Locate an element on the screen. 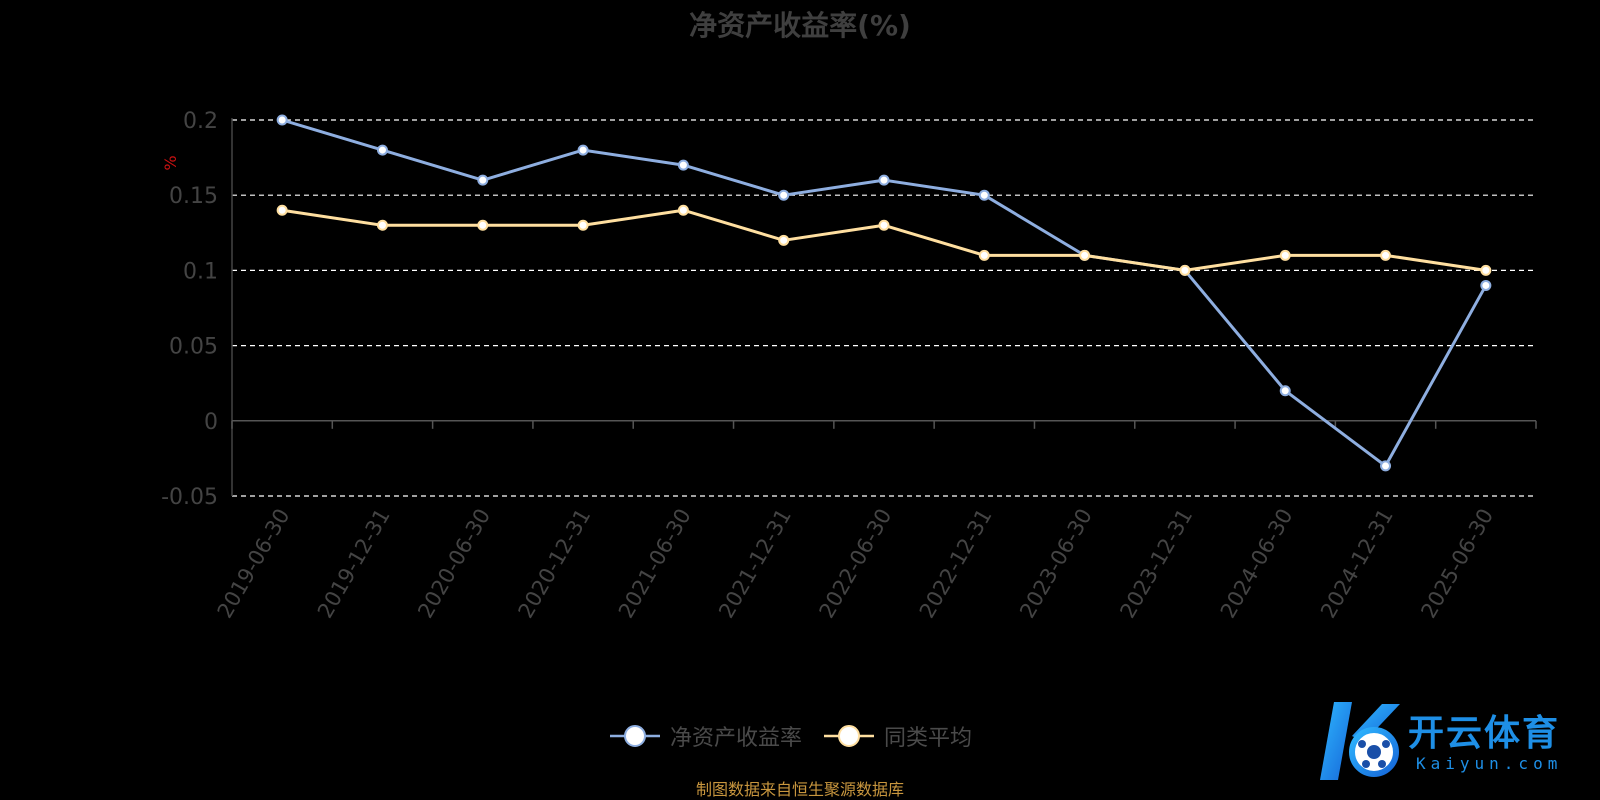 This screenshot has height=800, width=1600. legend-marker-peer-avg is located at coordinates (849, 736).